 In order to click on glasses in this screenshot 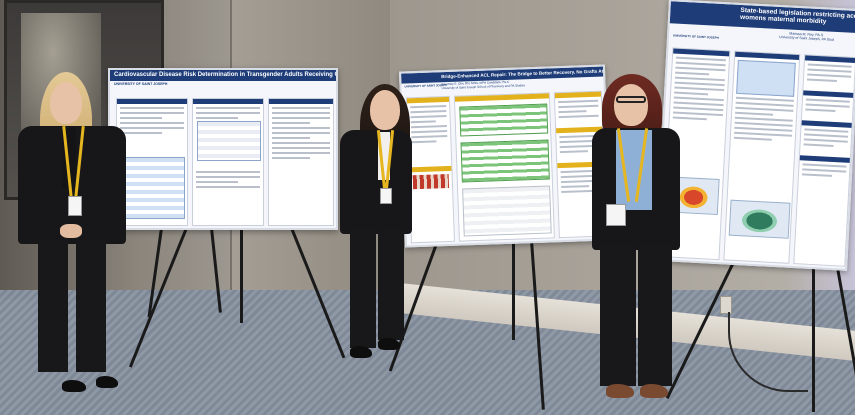, I will do `click(631, 99)`.